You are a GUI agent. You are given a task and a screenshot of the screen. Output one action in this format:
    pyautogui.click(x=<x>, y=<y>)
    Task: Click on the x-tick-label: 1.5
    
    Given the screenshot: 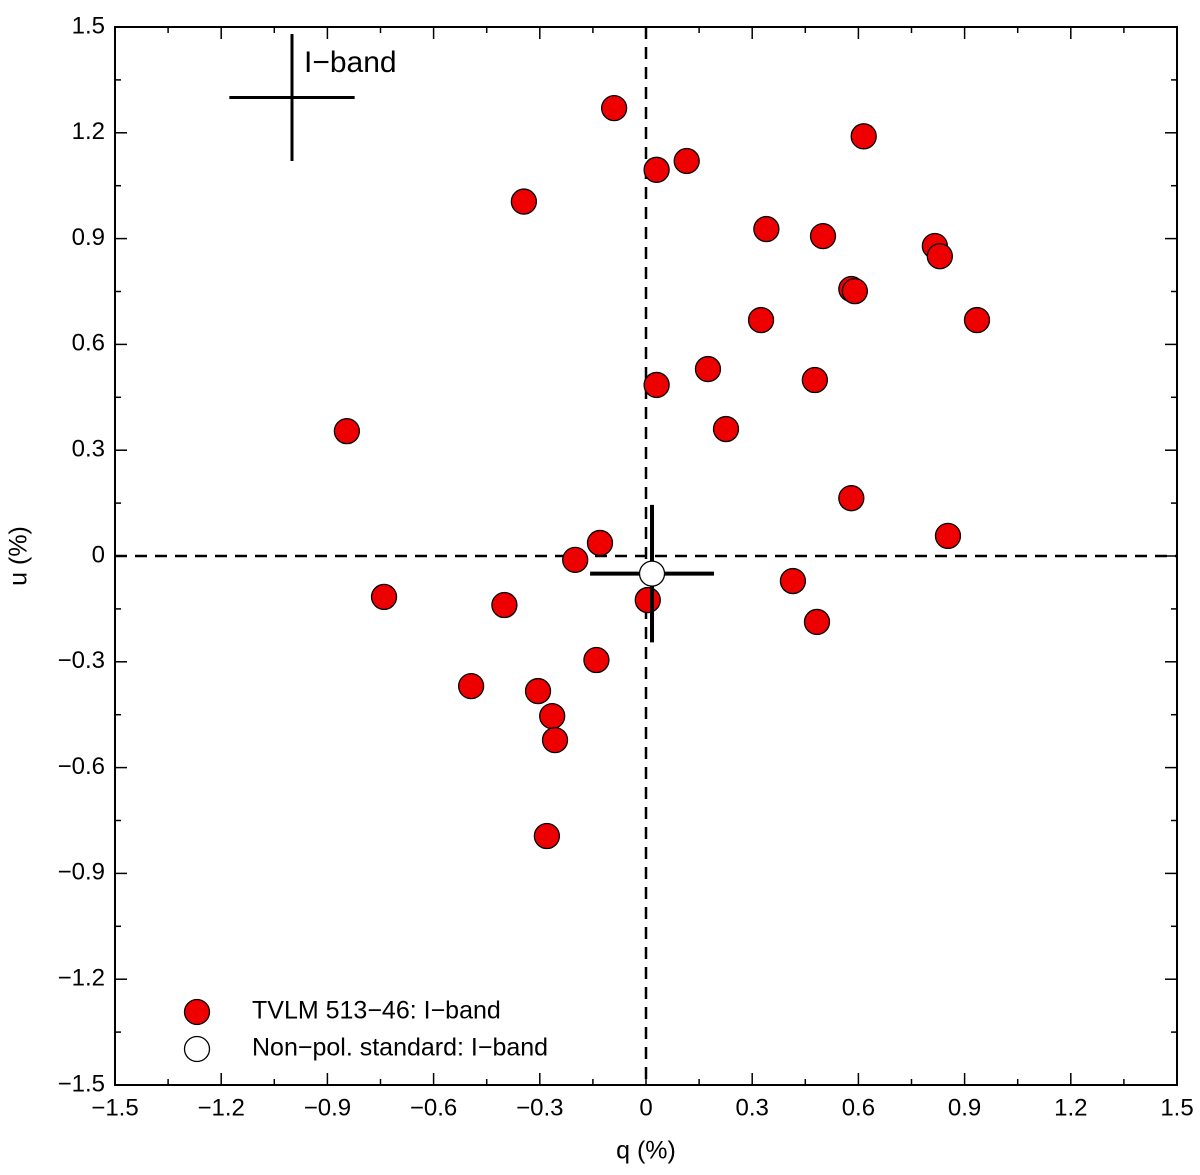 What is the action you would take?
    pyautogui.click(x=1176, y=1107)
    